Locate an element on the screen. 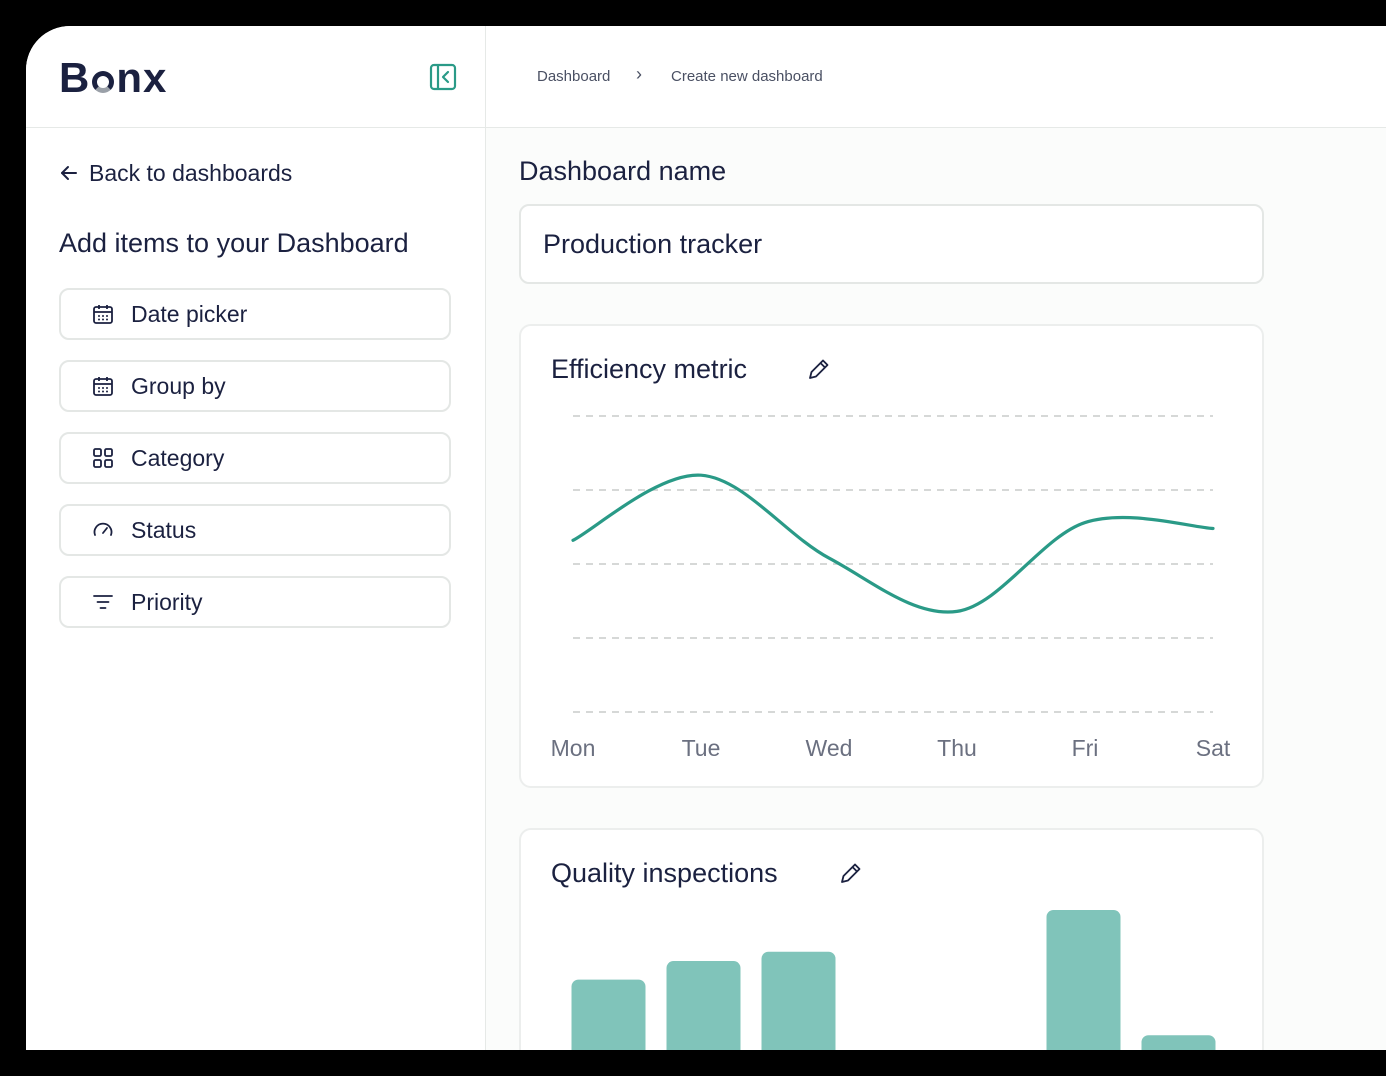 This screenshot has width=1386, height=1076. sidebar-item-label: Category is located at coordinates (178, 457).